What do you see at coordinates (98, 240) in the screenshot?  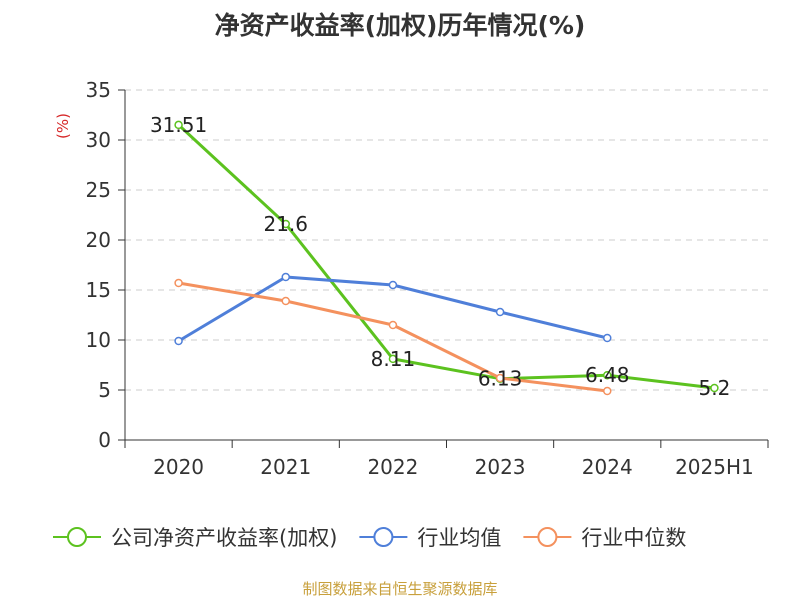 I see `y-tick-label: 20` at bounding box center [98, 240].